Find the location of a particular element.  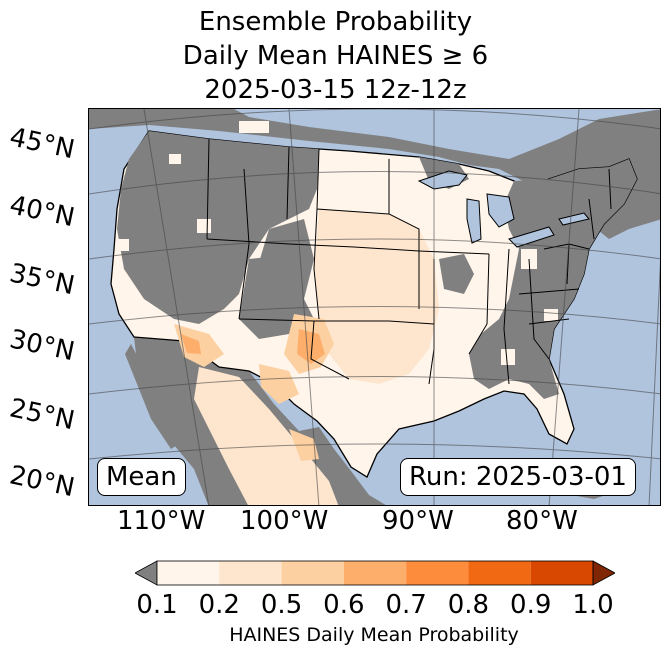

lat-label-25: 25°N is located at coordinates (42, 415).